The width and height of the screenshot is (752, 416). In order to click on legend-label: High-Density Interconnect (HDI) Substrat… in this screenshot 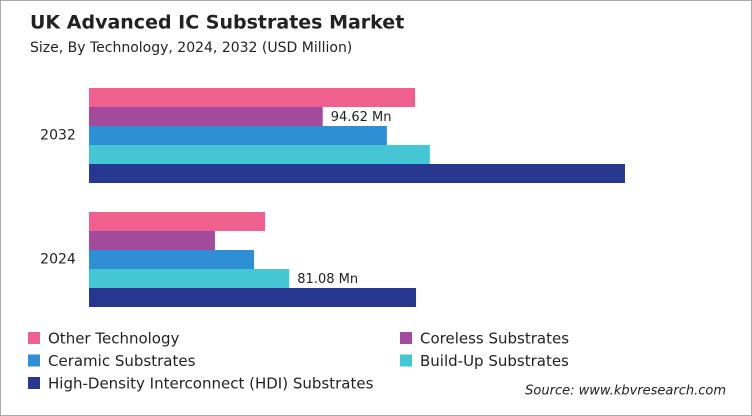, I will do `click(211, 384)`.